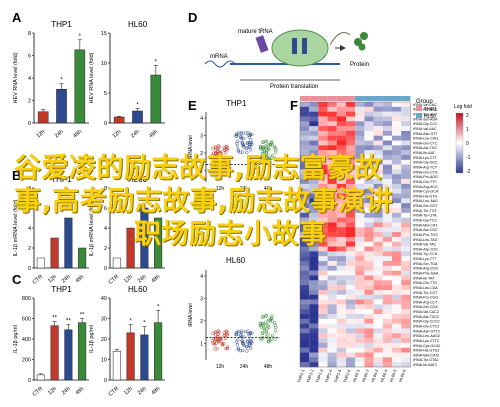 This screenshot has height=407, width=500. What do you see at coordinates (426, 312) in the screenshot?
I see `row-label: tRNA-Val-CAC2` at bounding box center [426, 312].